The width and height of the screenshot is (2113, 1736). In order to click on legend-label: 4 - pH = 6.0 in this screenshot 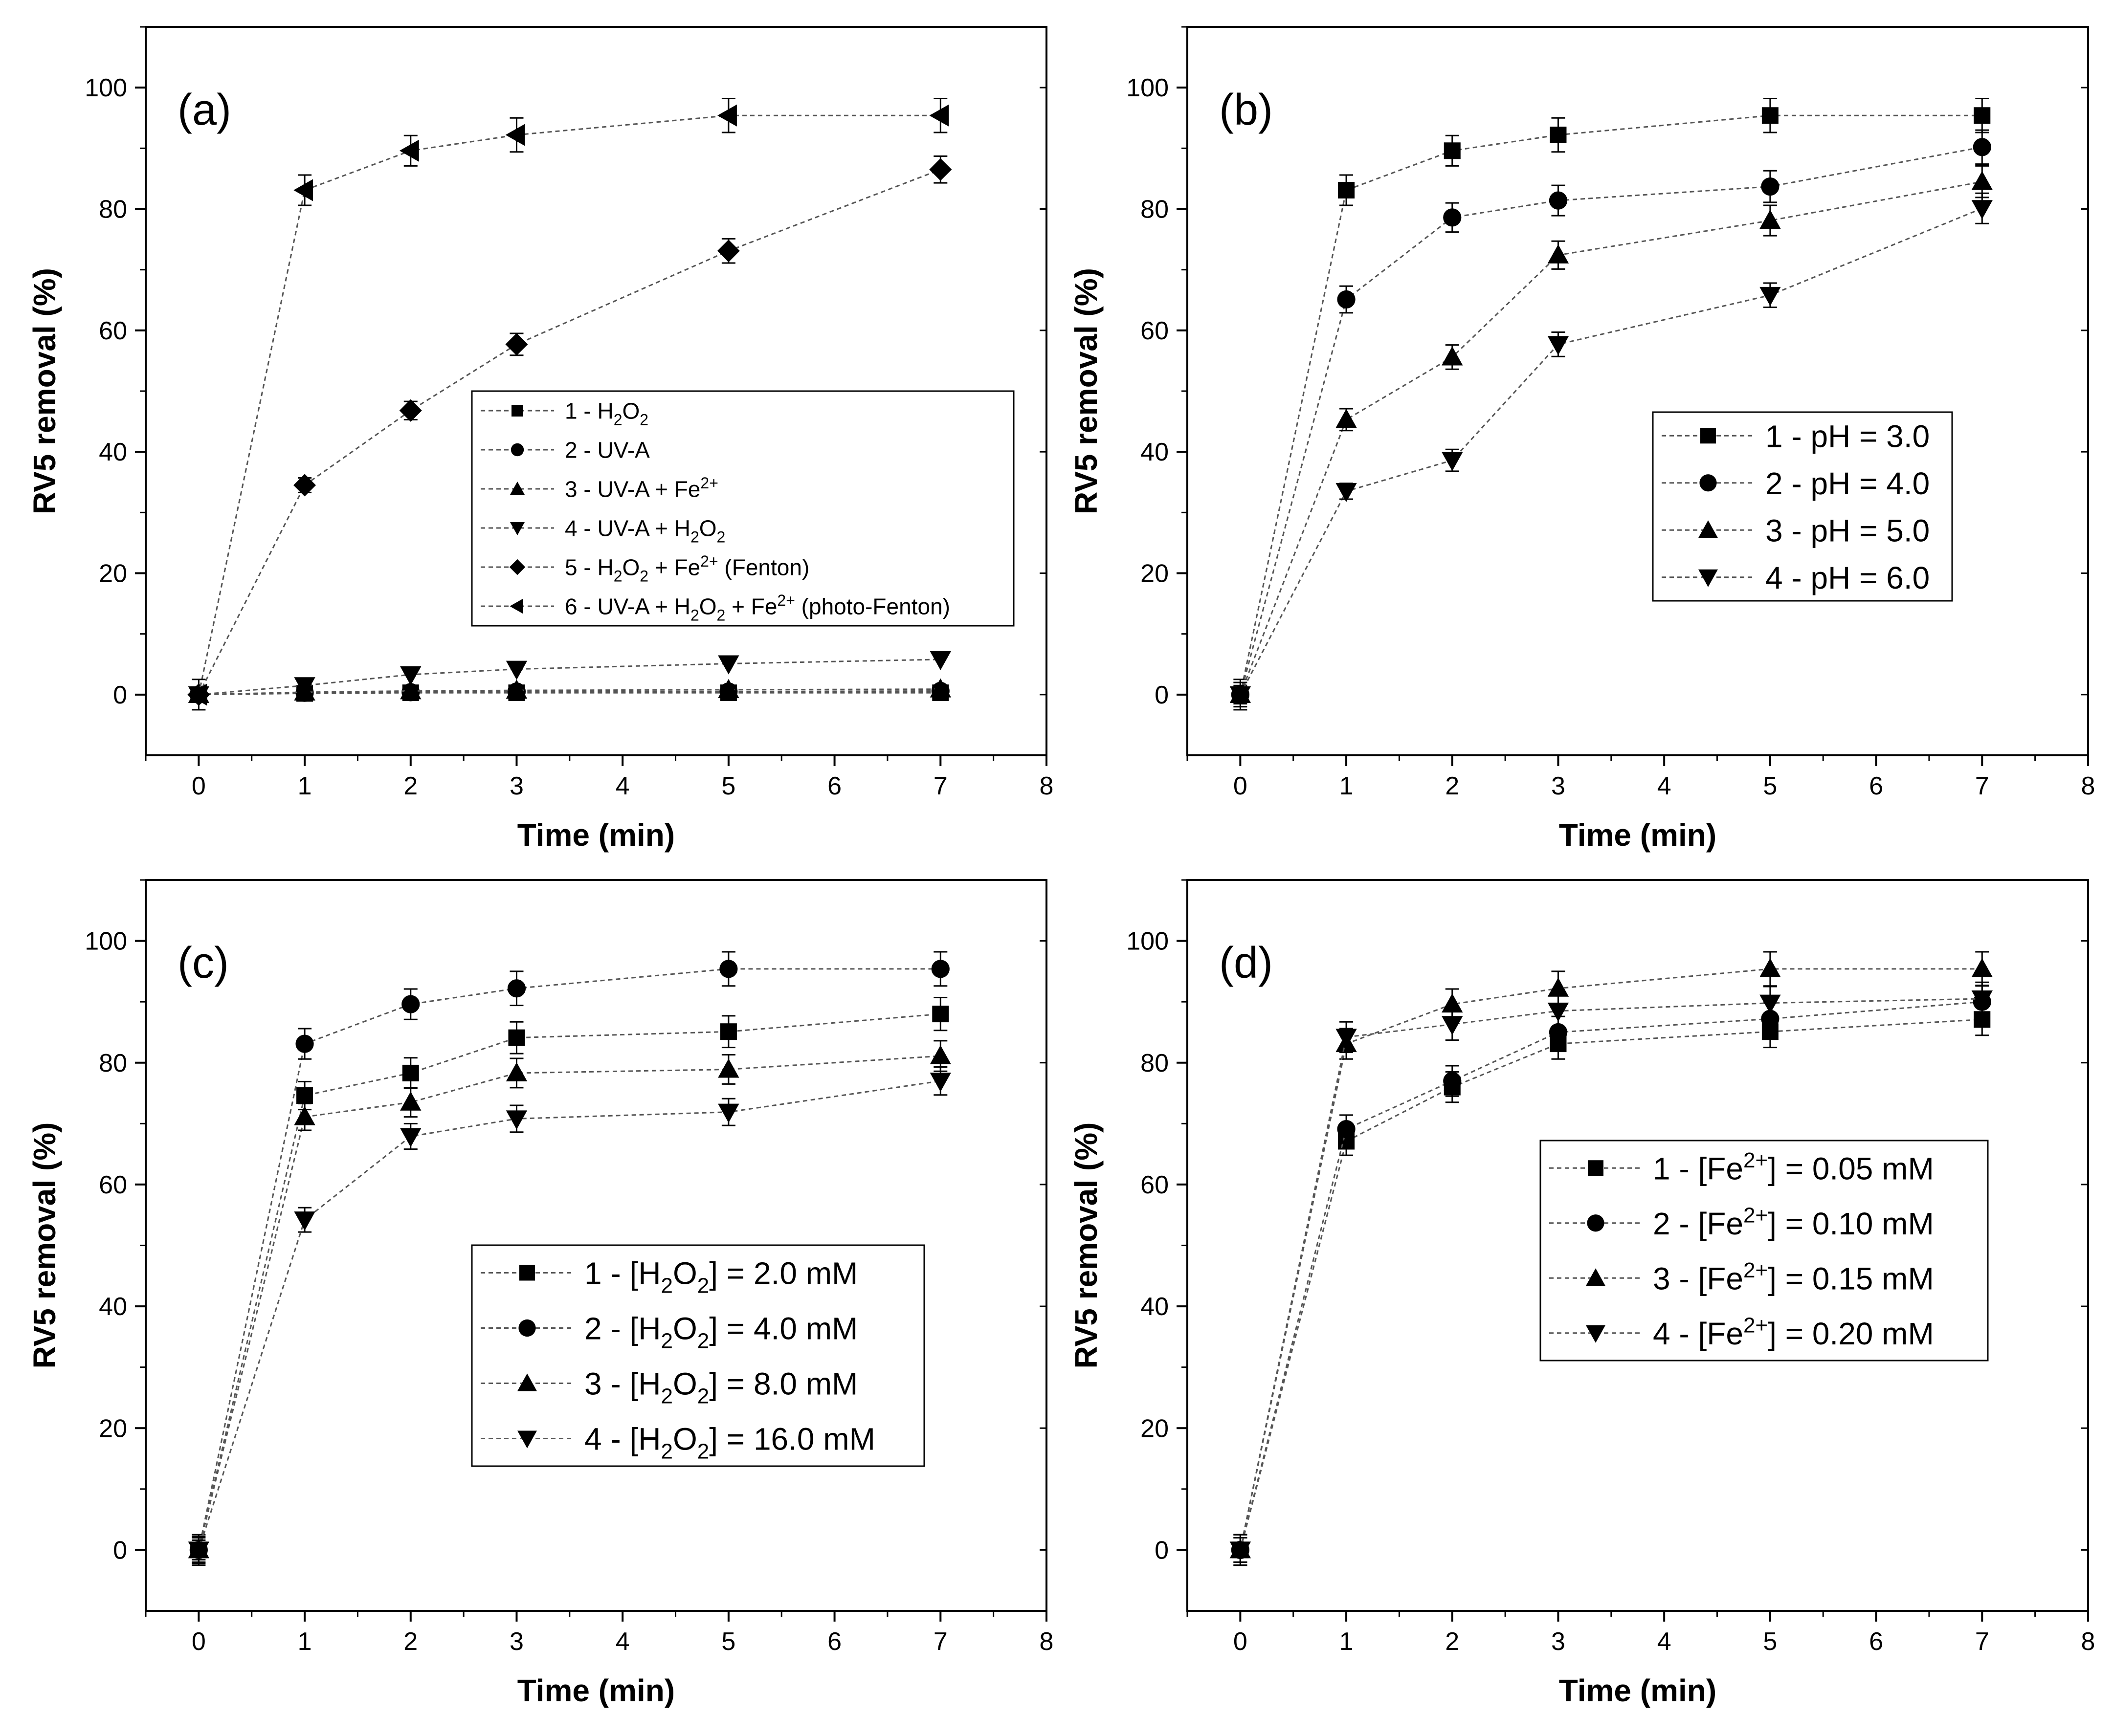, I will do `click(1848, 577)`.